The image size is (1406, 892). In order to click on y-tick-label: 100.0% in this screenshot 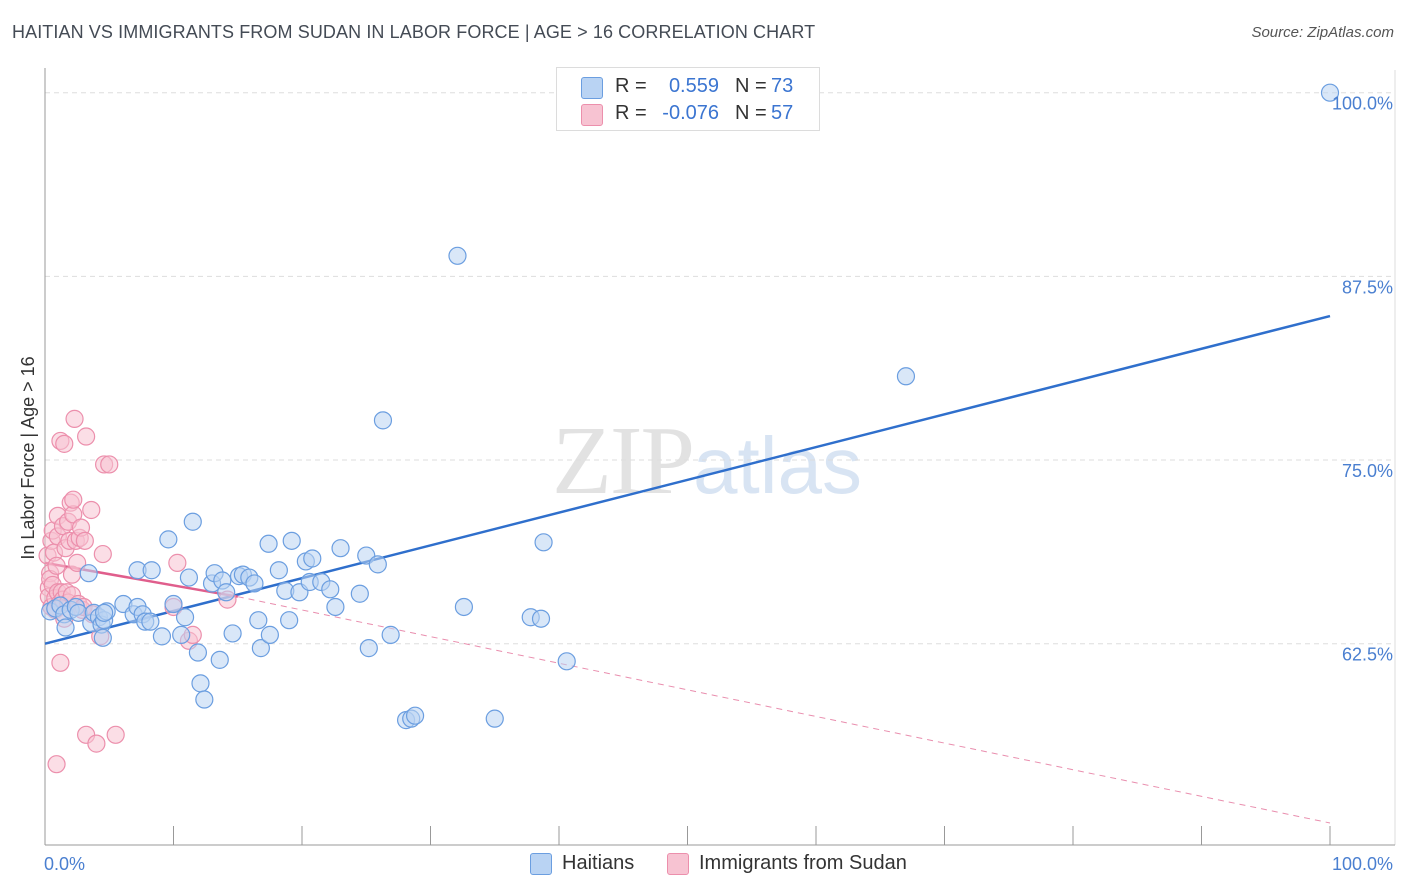, I will do `click(1362, 104)`.